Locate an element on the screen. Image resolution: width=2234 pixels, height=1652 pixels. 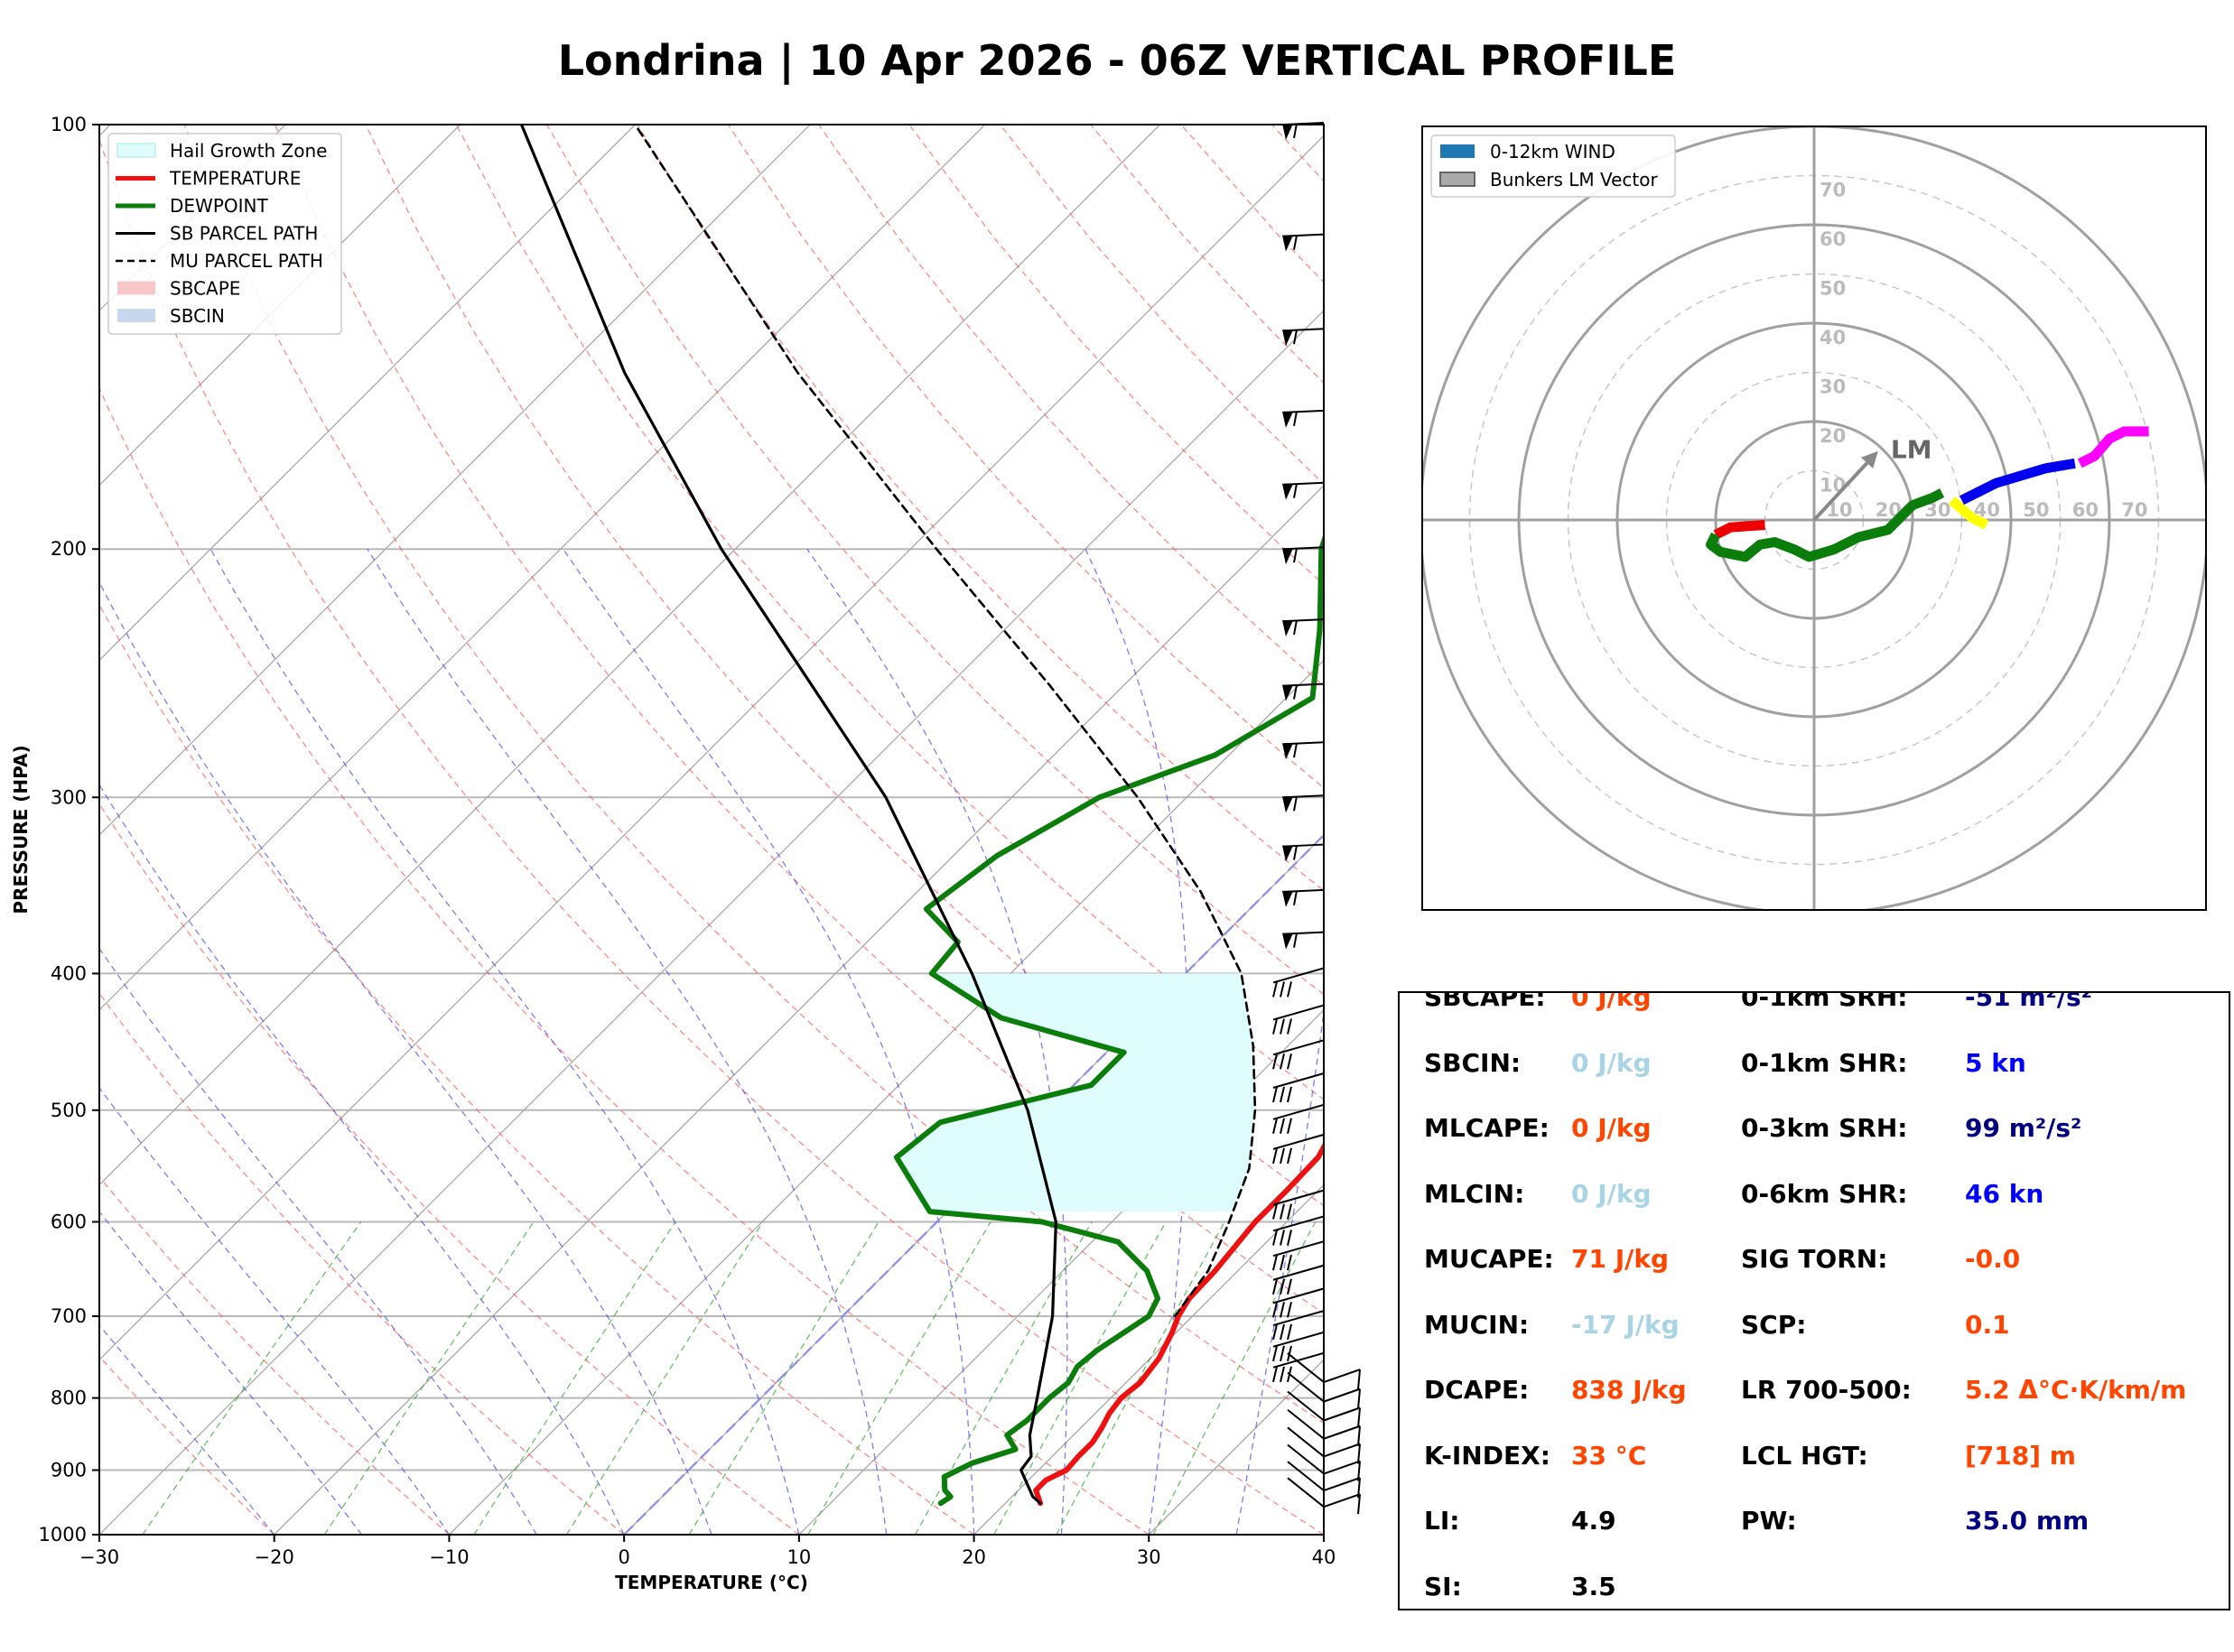
stat-value: [718] m is located at coordinates (2021, 1455).